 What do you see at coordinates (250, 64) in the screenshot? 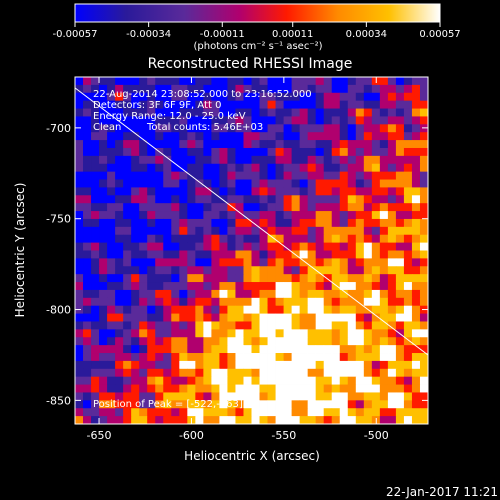
I see `chart-title: Reconstructed RHESSI Image` at bounding box center [250, 64].